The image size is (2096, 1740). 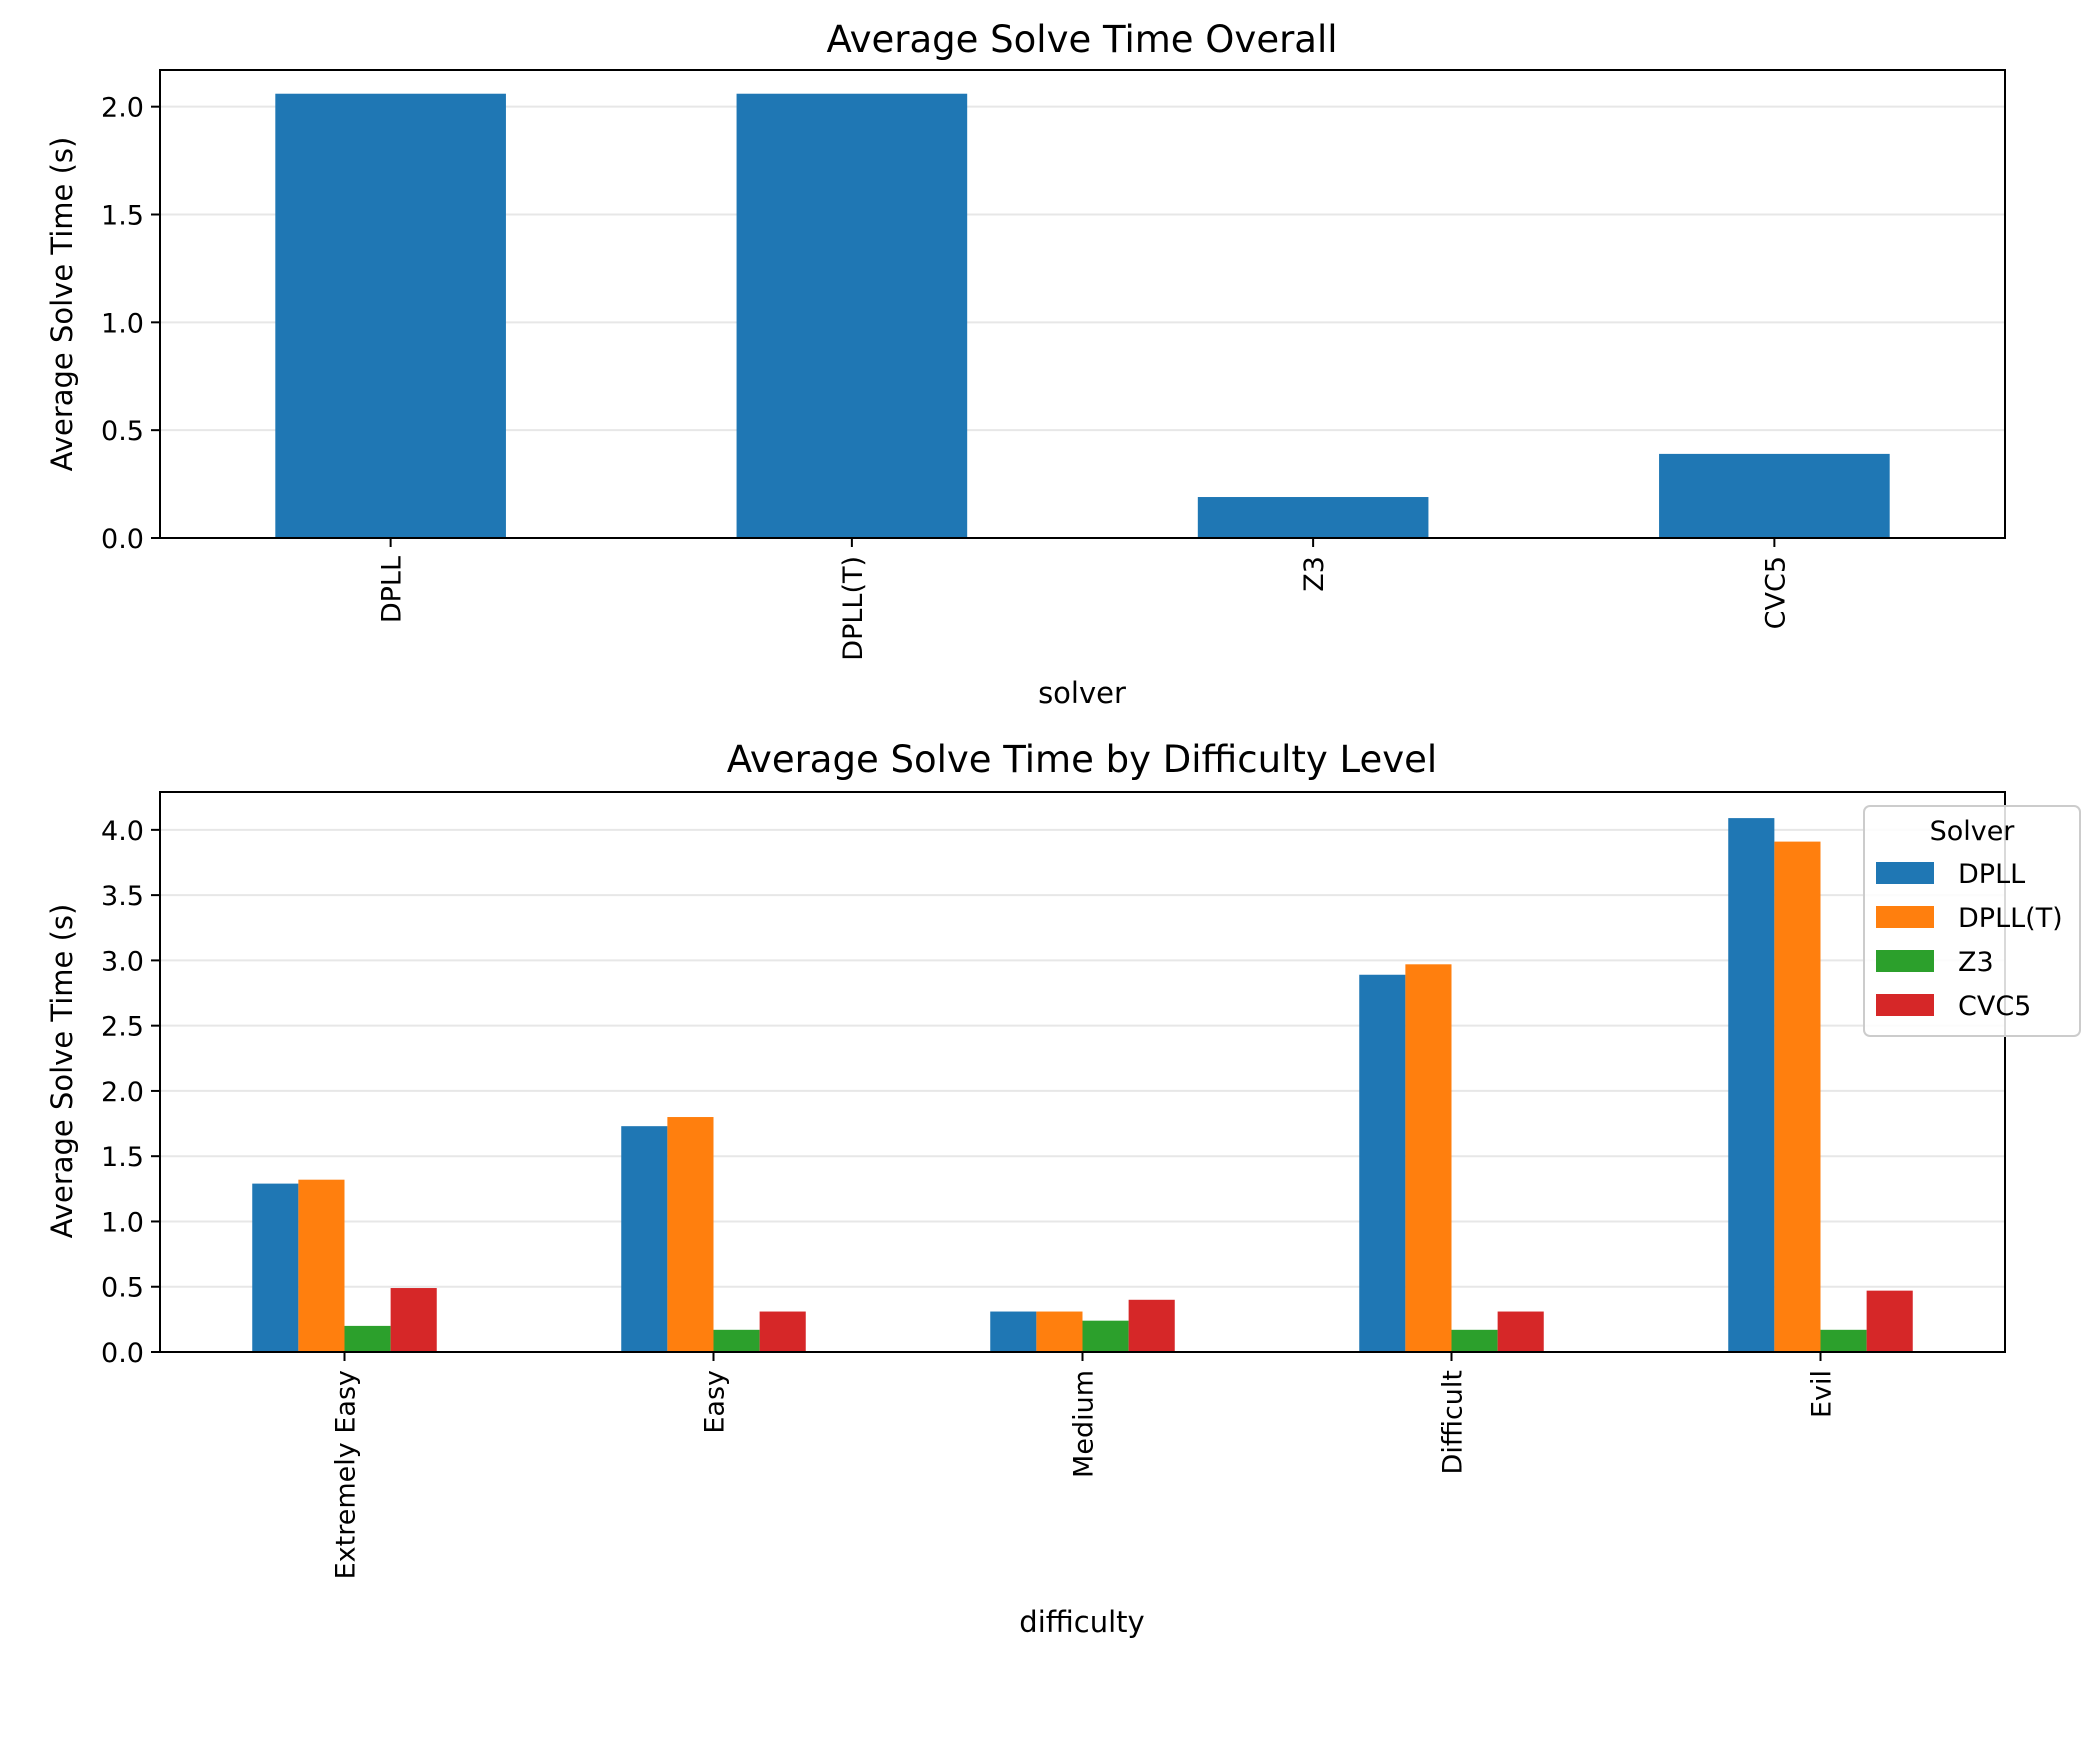 What do you see at coordinates (1105, 1336) in the screenshot?
I see `bar-z3-medium` at bounding box center [1105, 1336].